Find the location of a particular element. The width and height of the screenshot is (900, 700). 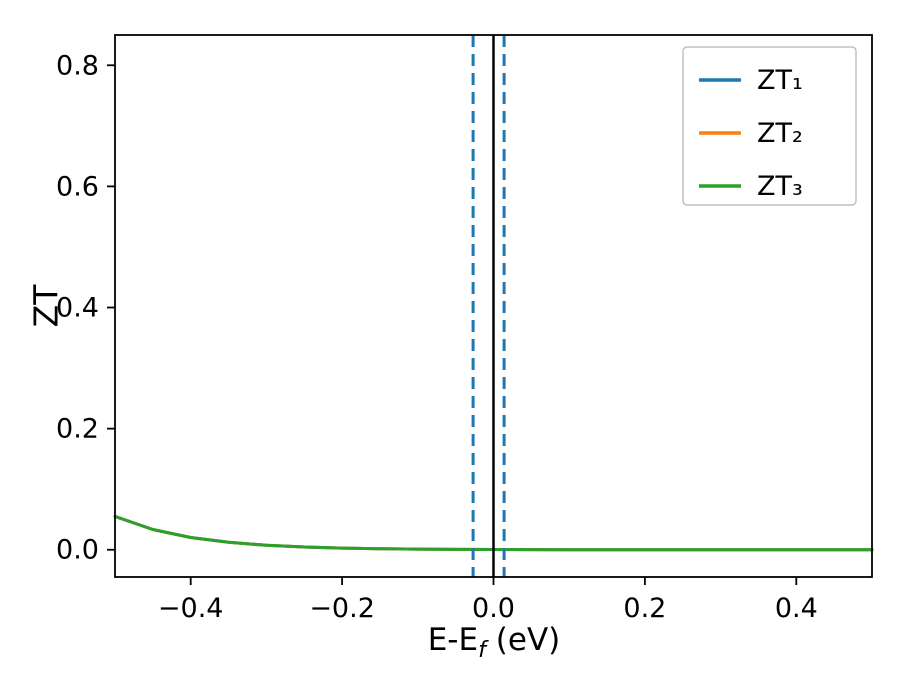

x-axis-label-suffix: (eV) is located at coordinates (523, 640).